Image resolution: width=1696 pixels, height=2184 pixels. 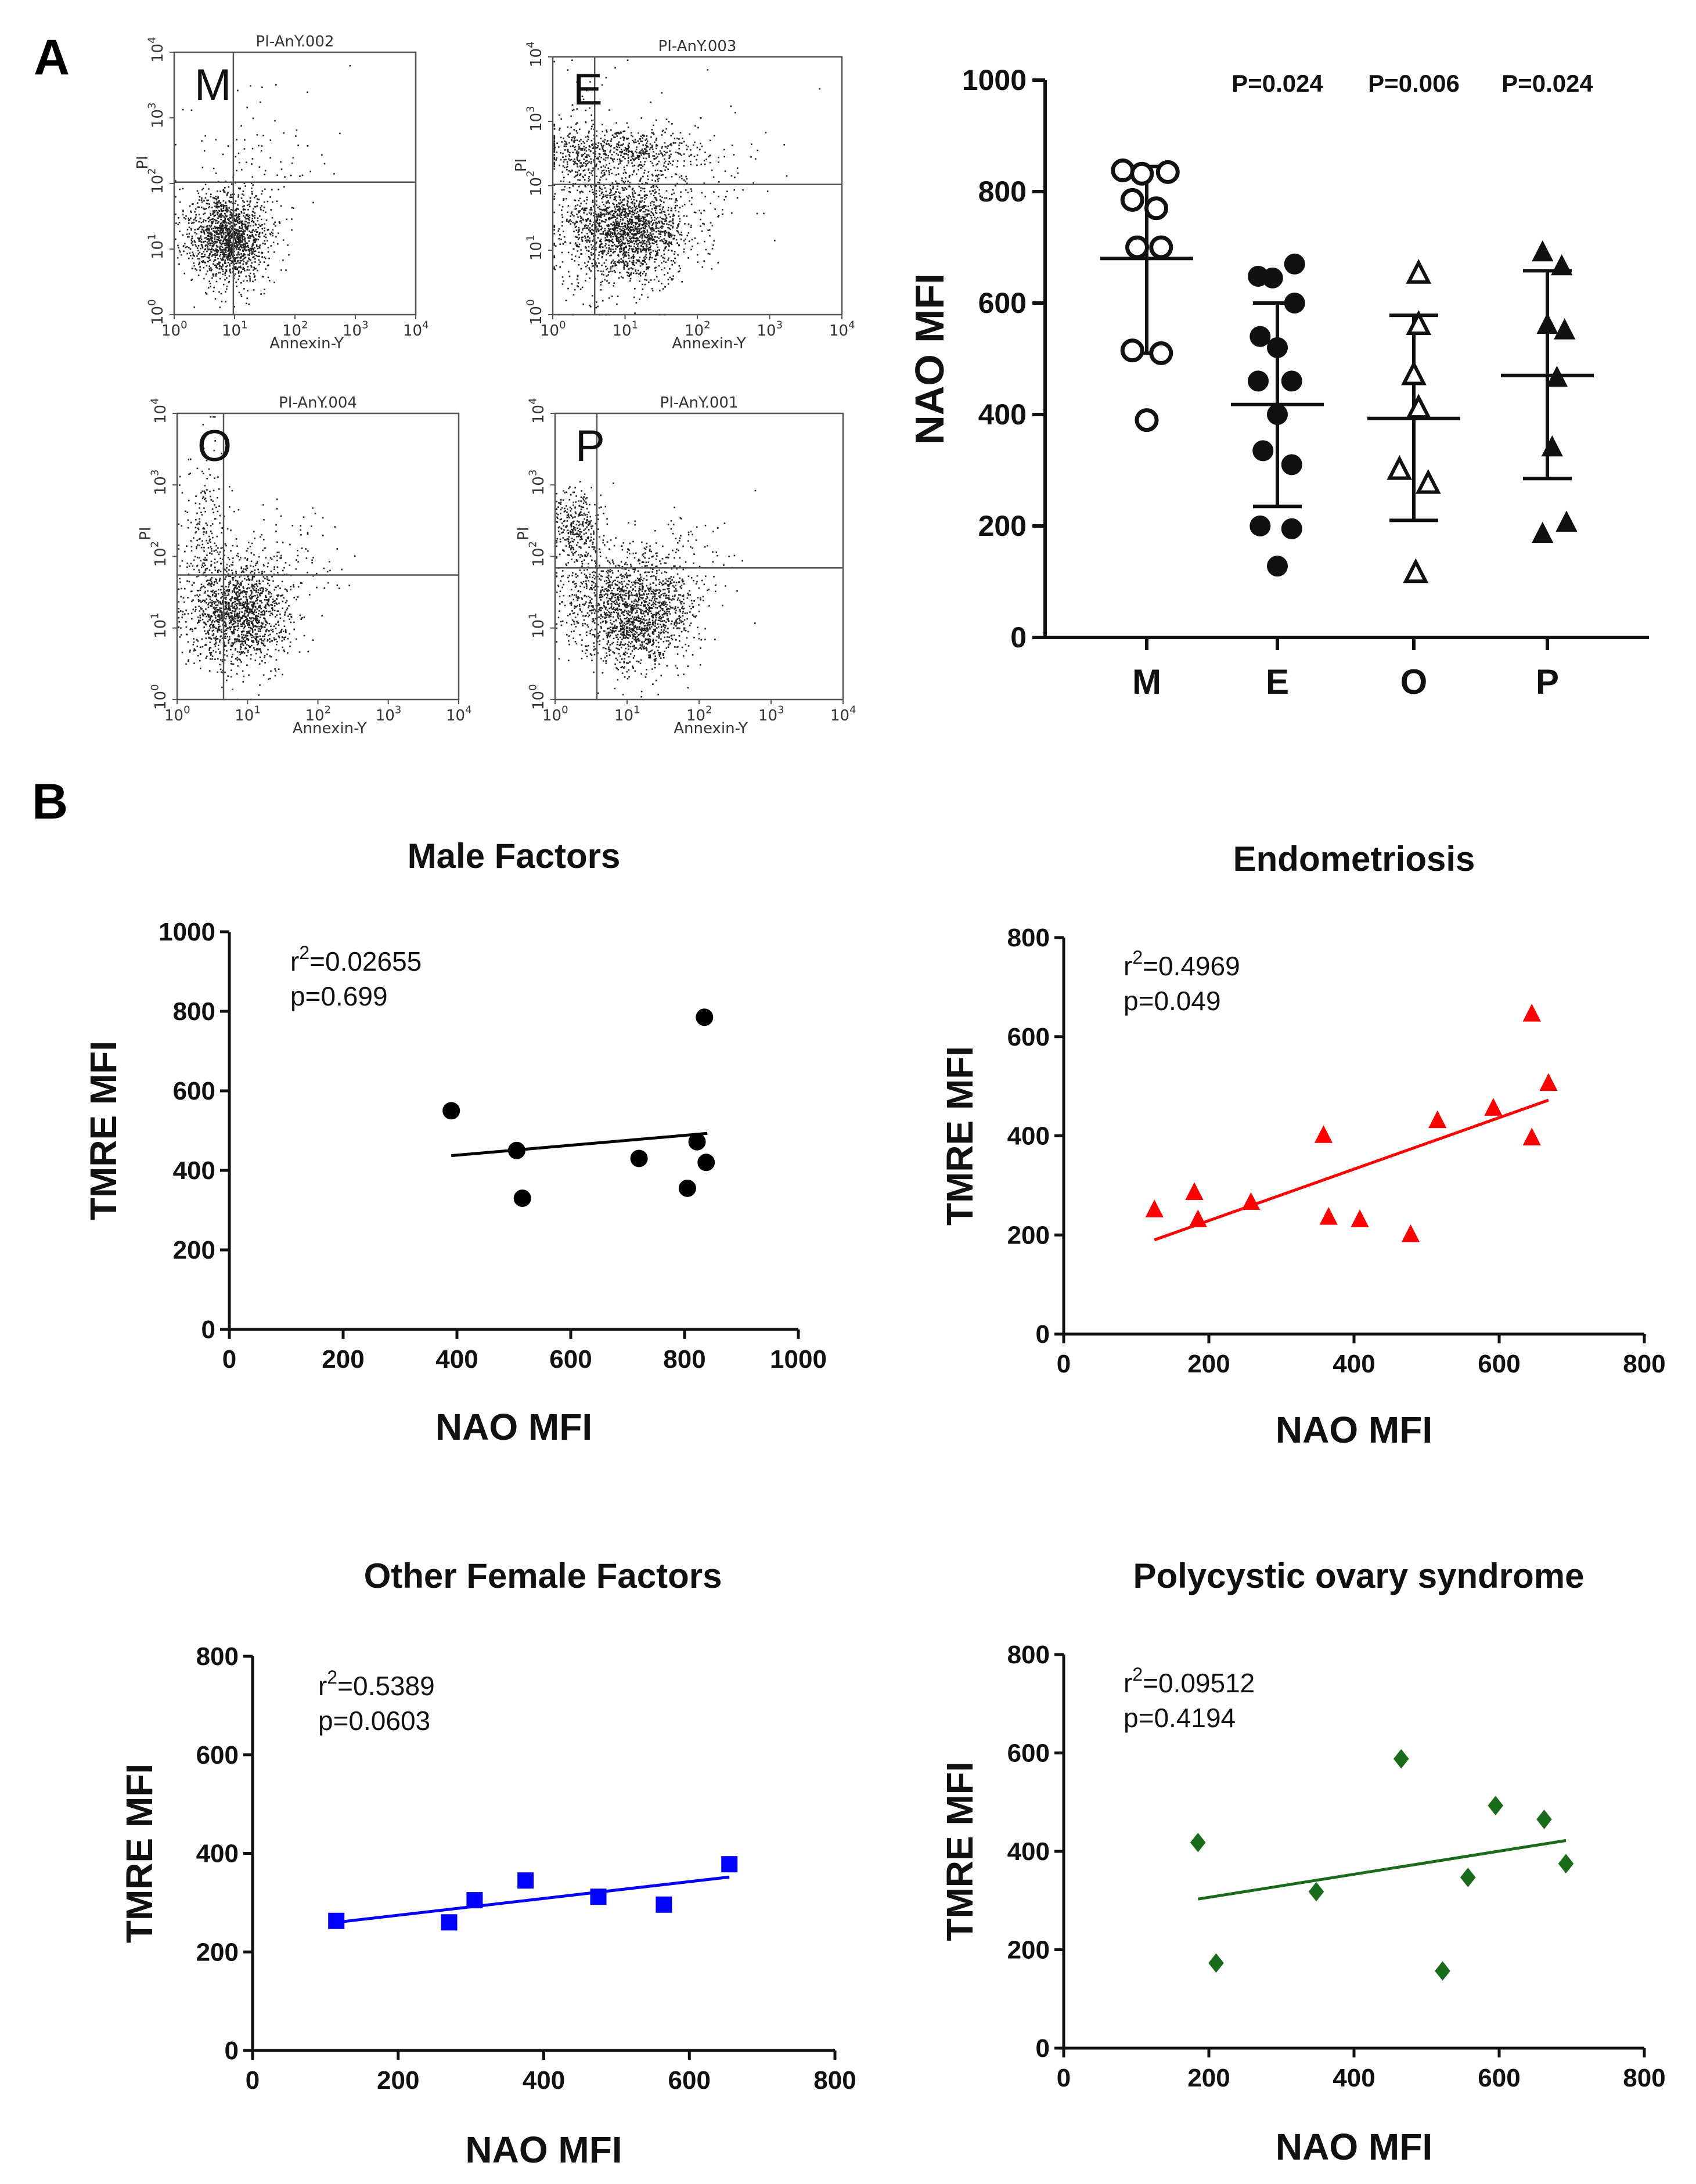 I want to click on flow-x-tick-label: 102, so click(x=295, y=329).